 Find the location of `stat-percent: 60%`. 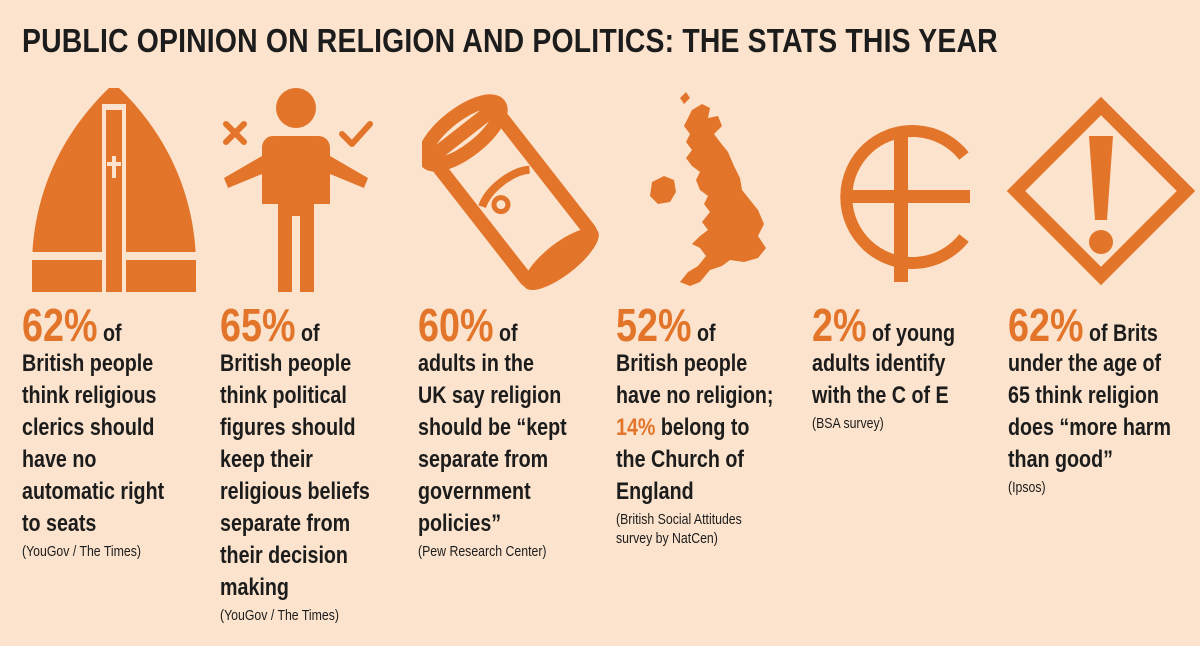

stat-percent: 60% is located at coordinates (456, 325).